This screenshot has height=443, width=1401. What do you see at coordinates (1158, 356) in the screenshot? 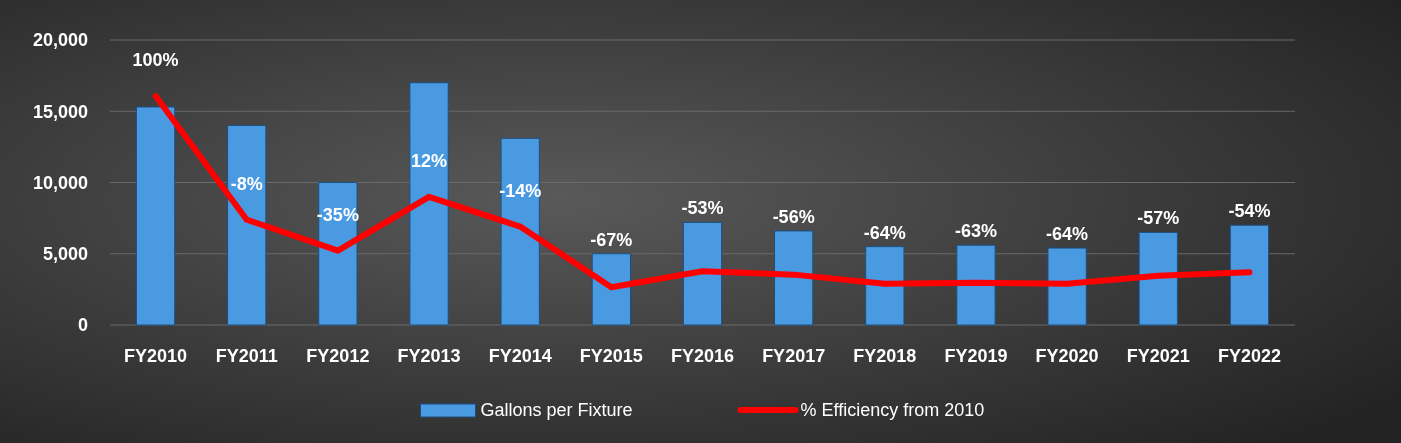
I see `x-tick-label: FY2021` at bounding box center [1158, 356].